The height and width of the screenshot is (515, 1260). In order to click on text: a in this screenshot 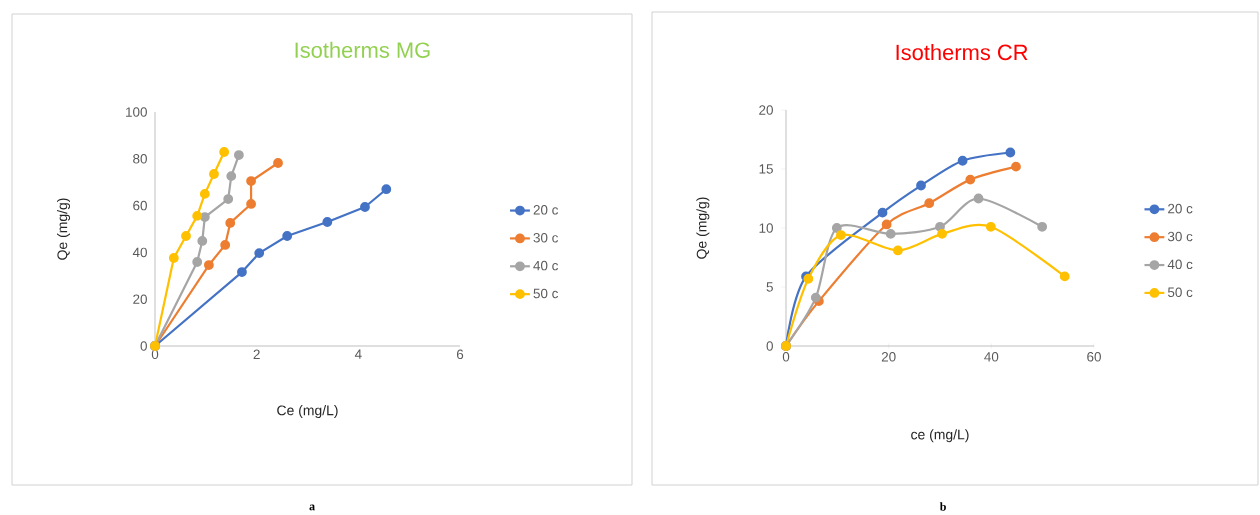, I will do `click(312, 507)`.